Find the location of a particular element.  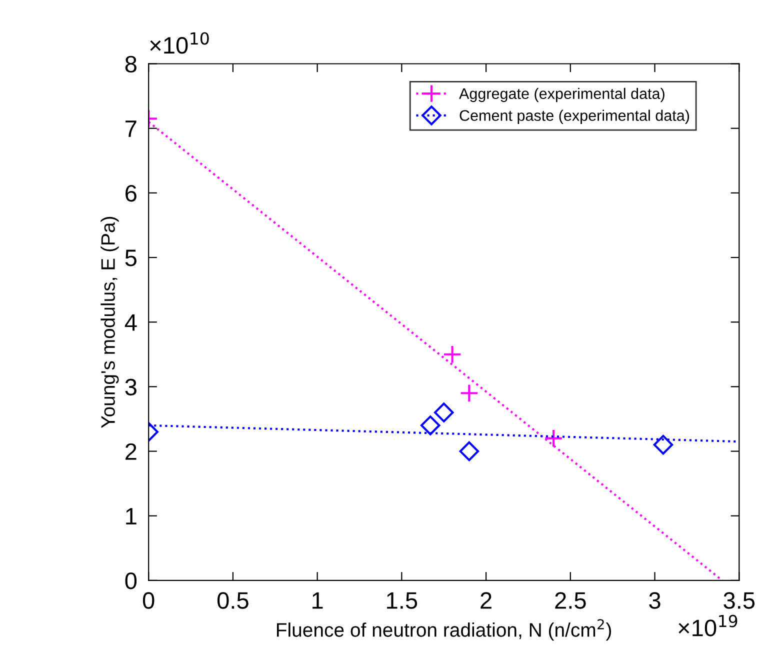

y-tick-label: 8 is located at coordinates (130, 64).